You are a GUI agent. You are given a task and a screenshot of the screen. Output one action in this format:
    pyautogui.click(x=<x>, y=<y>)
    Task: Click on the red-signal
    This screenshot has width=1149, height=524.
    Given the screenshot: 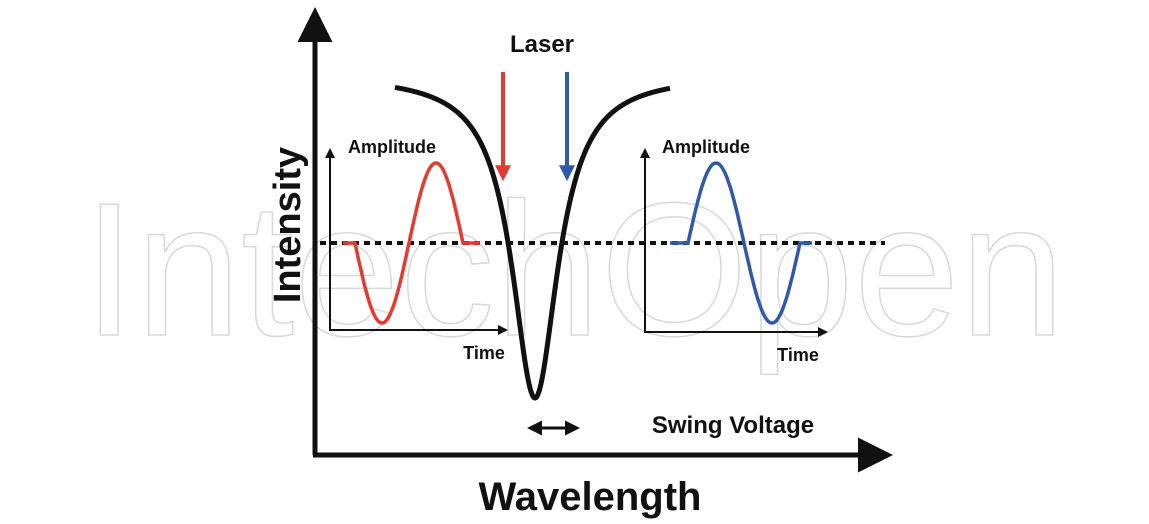 What is the action you would take?
    pyautogui.click(x=411, y=243)
    